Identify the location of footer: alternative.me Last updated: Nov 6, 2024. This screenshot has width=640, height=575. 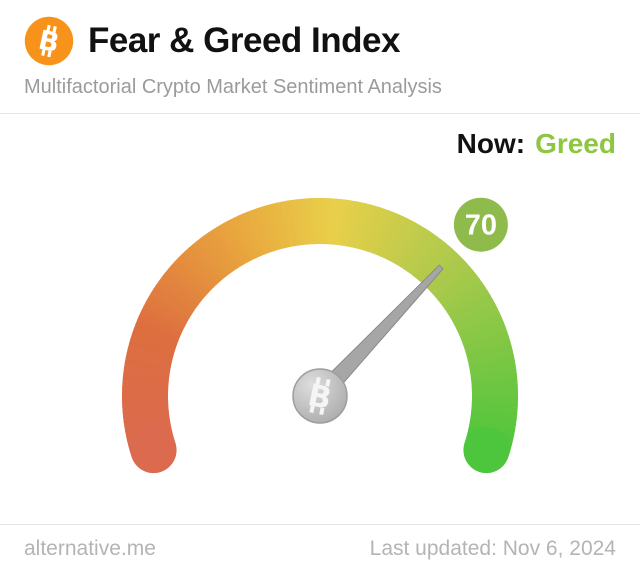
(320, 549).